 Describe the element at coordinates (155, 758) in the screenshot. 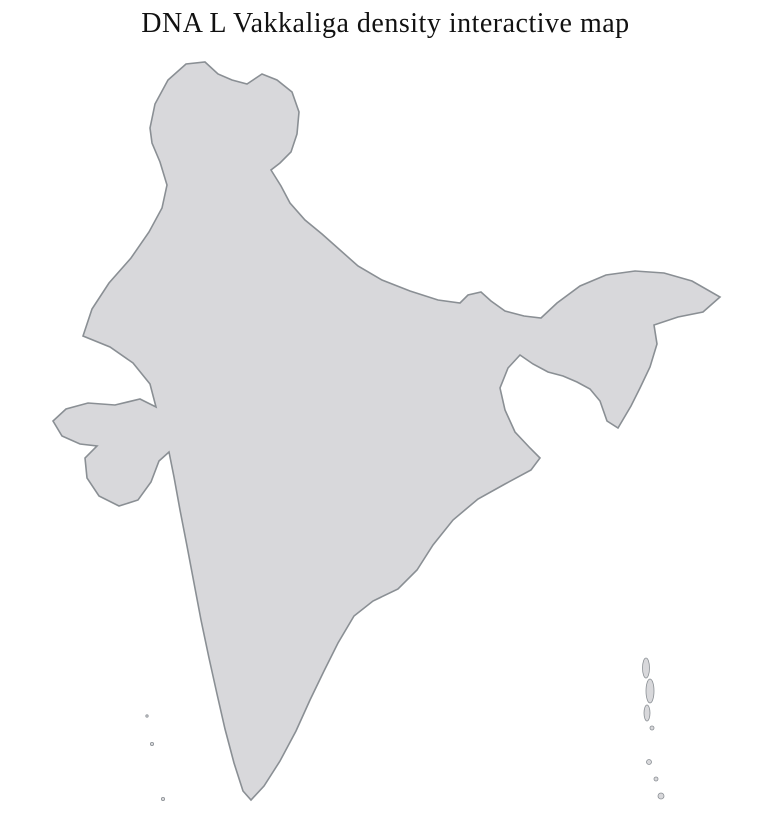

I see `lakshadweep-islands` at that location.